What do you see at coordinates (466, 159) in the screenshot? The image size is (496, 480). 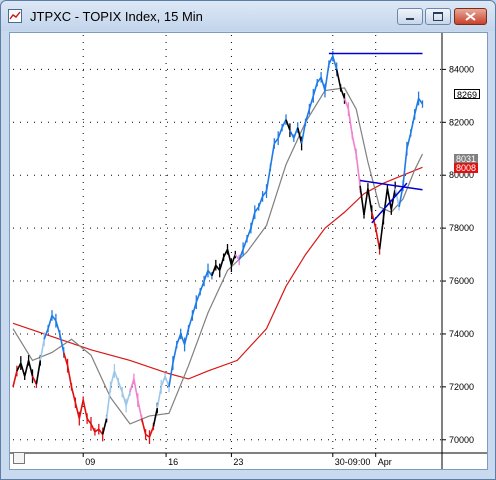 I see `upper-level-tag: 8031` at bounding box center [466, 159].